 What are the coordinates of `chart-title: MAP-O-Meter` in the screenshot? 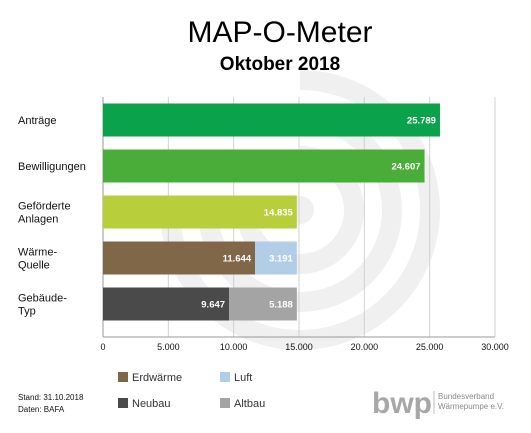 It's located at (279, 32).